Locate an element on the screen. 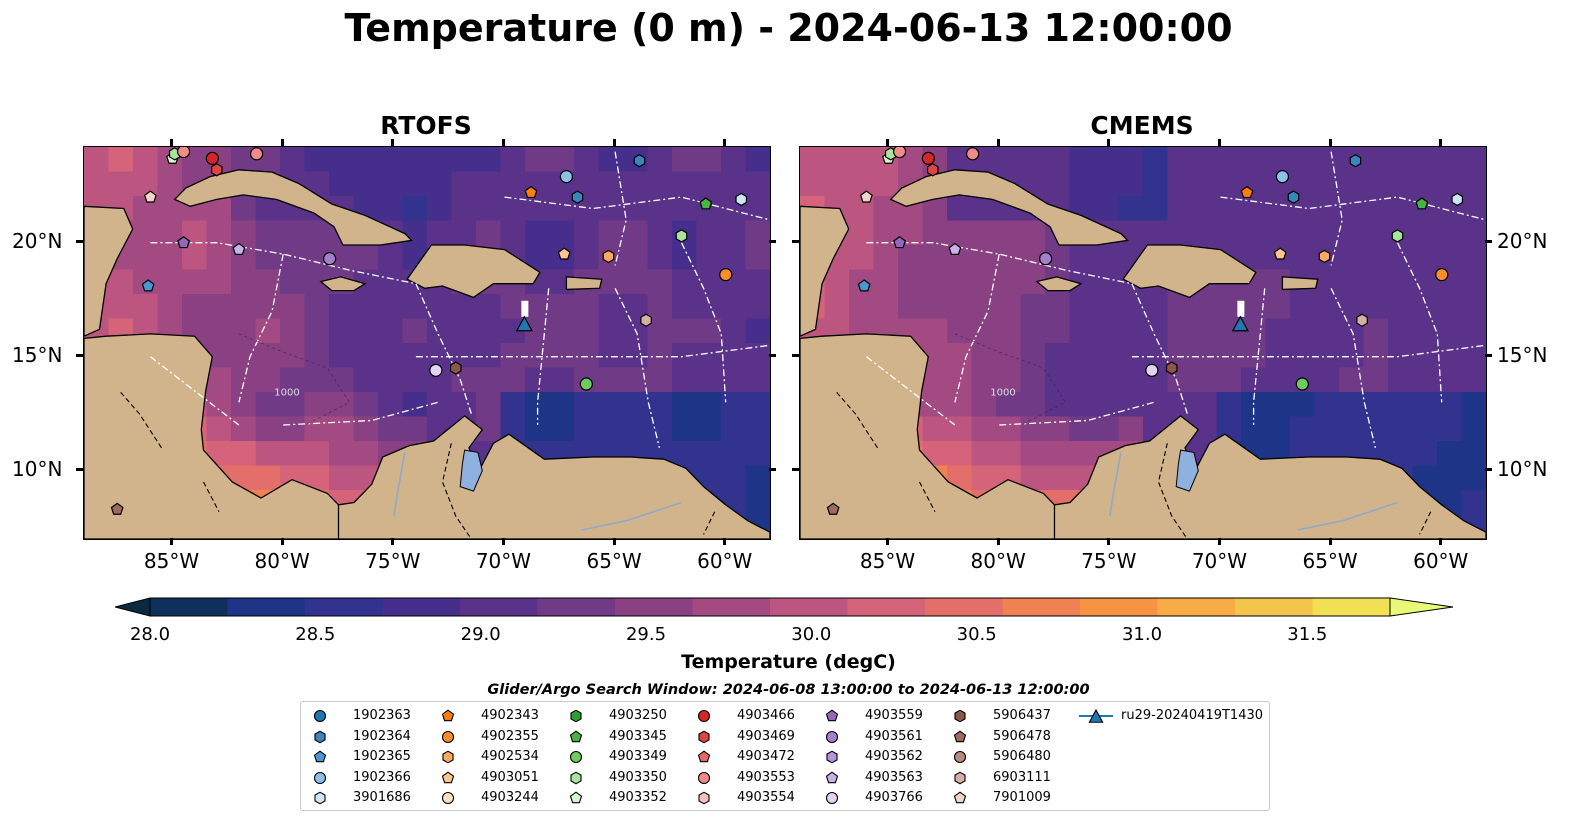 The width and height of the screenshot is (1577, 828). lake-maracaibo is located at coordinates (471, 470).